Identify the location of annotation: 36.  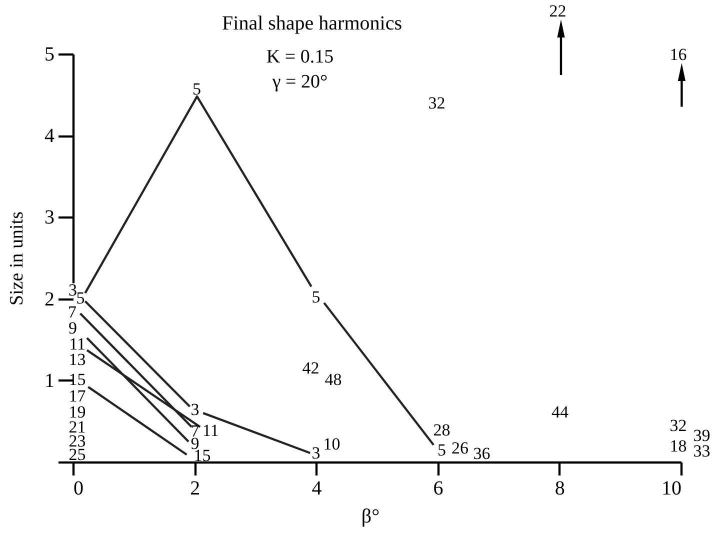
(481, 453).